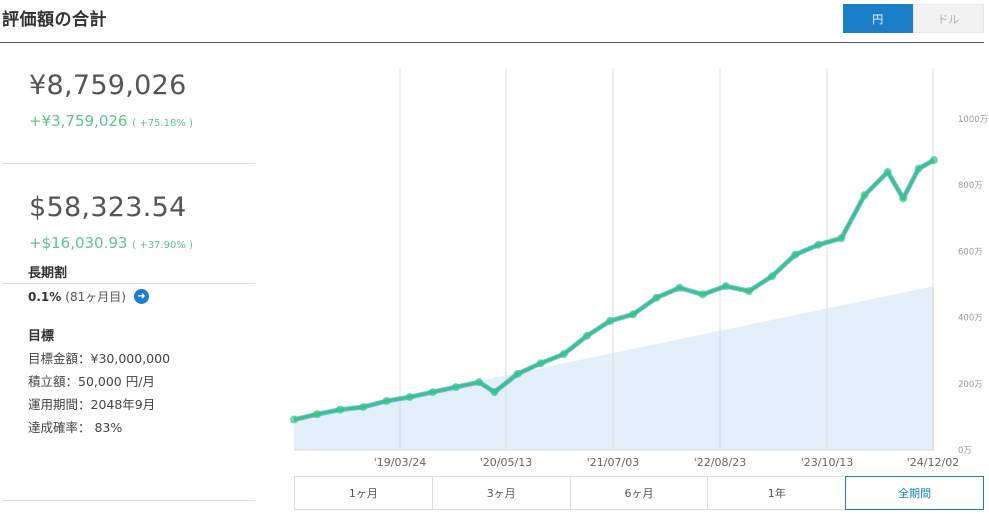 The width and height of the screenshot is (989, 514). What do you see at coordinates (914, 493) in the screenshot?
I see `period-all-button: 全期間` at bounding box center [914, 493].